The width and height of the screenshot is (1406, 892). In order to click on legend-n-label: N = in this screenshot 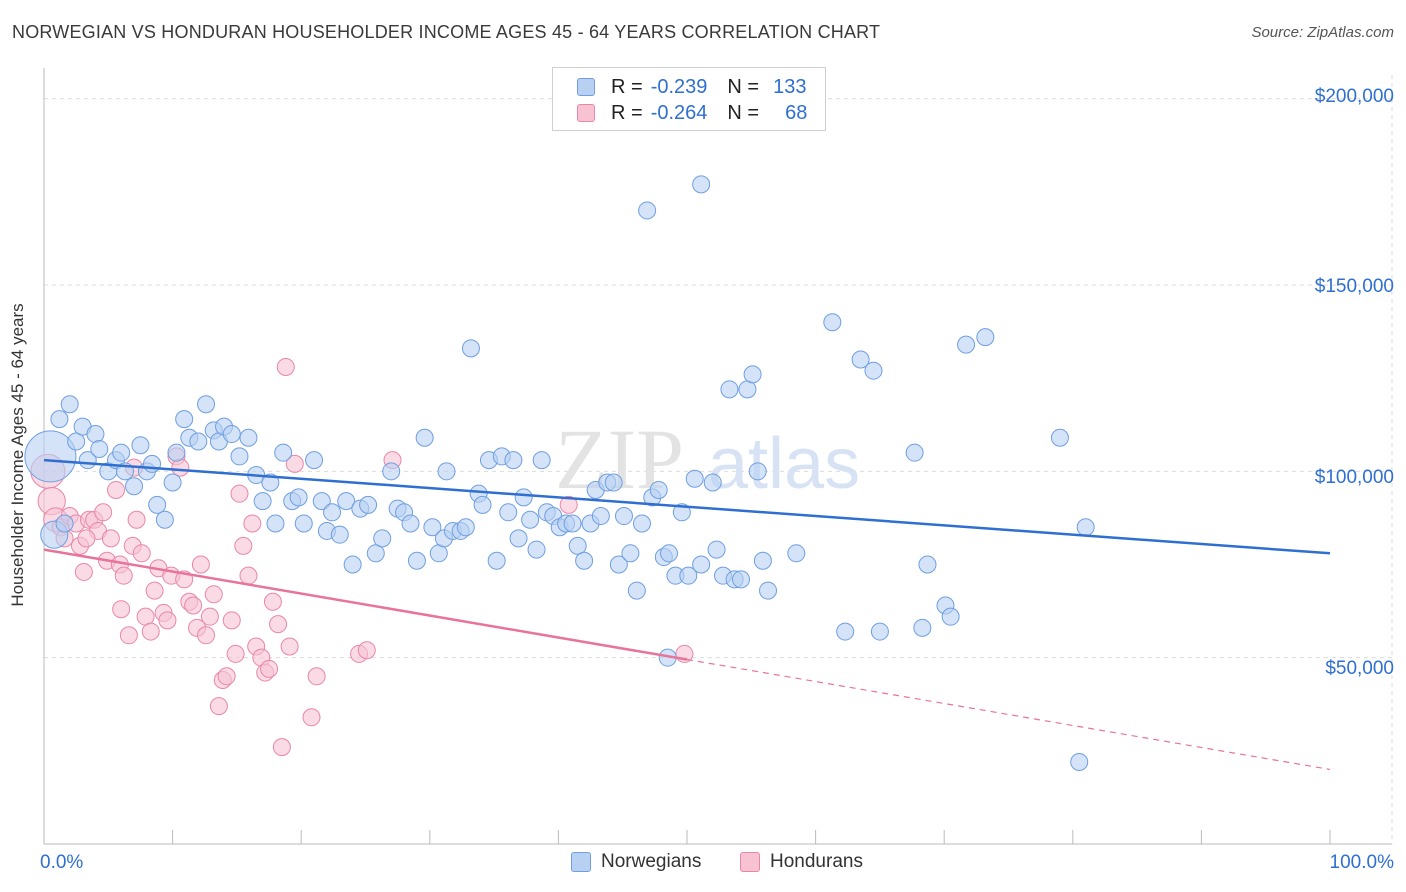, I will do `click(743, 112)`.